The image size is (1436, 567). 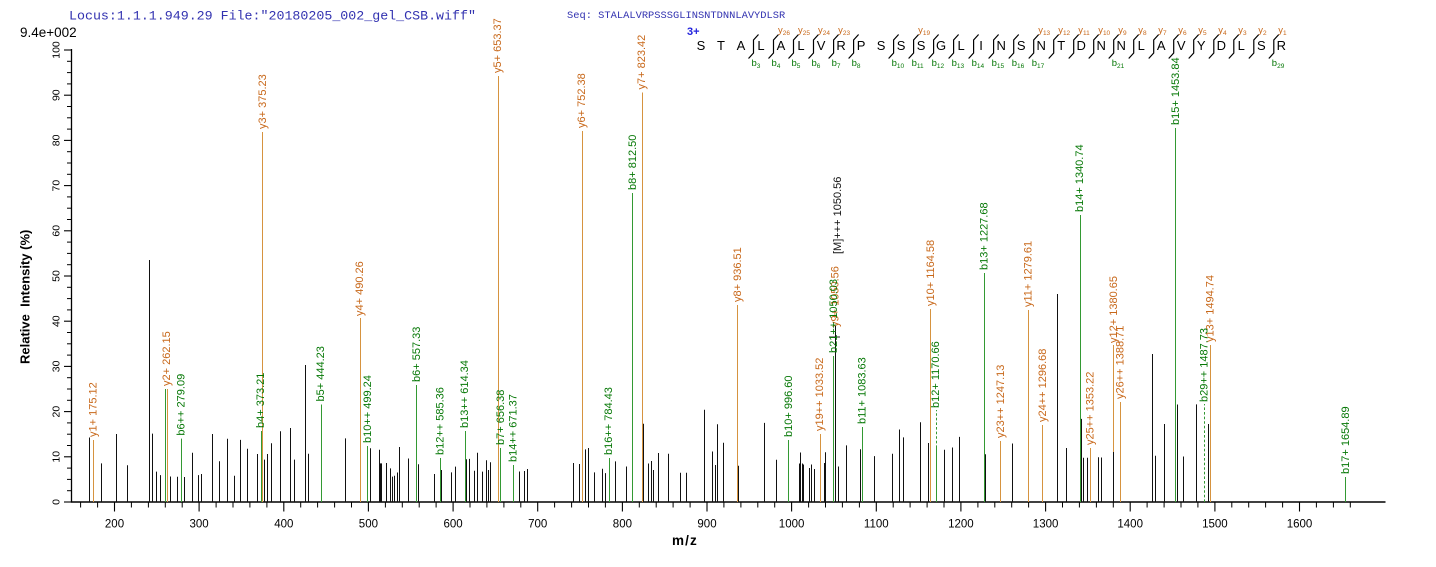 What do you see at coordinates (181, 405) in the screenshot?
I see `svg-text: b6++ 279.09` at bounding box center [181, 405].